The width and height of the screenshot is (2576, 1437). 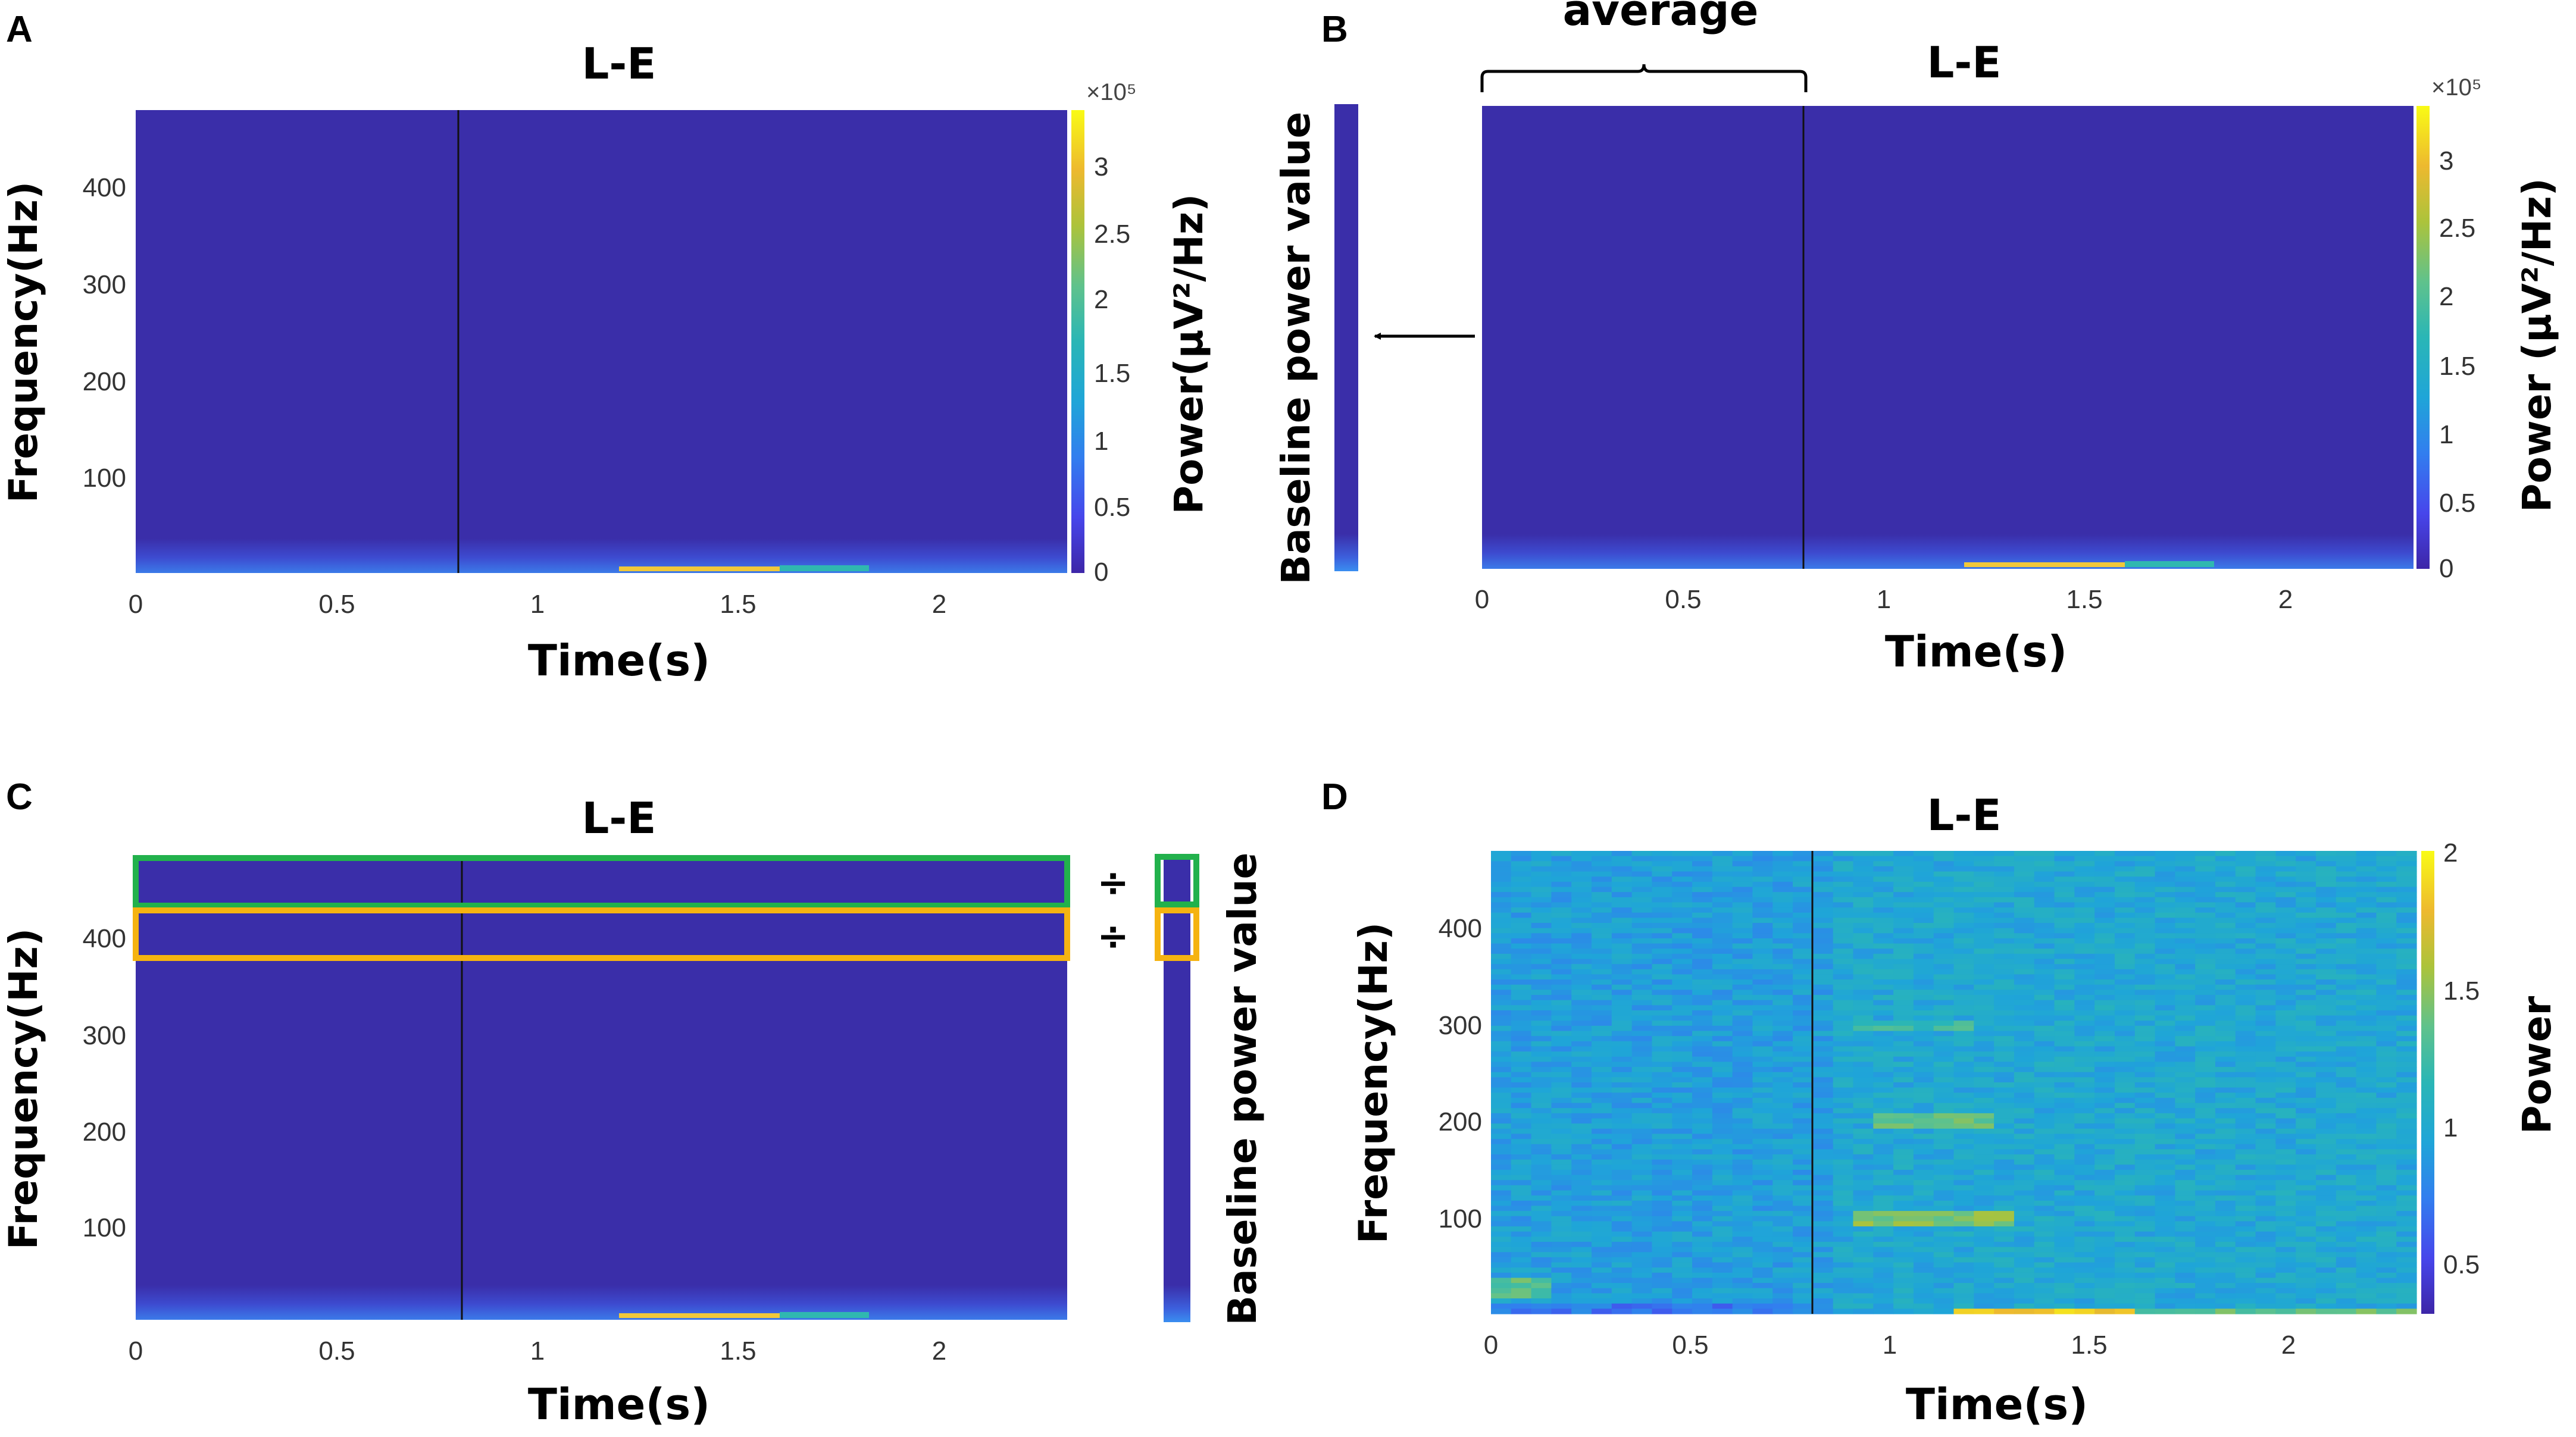 I want to click on panel-c-x-tick: 0.5, so click(x=336, y=1351).